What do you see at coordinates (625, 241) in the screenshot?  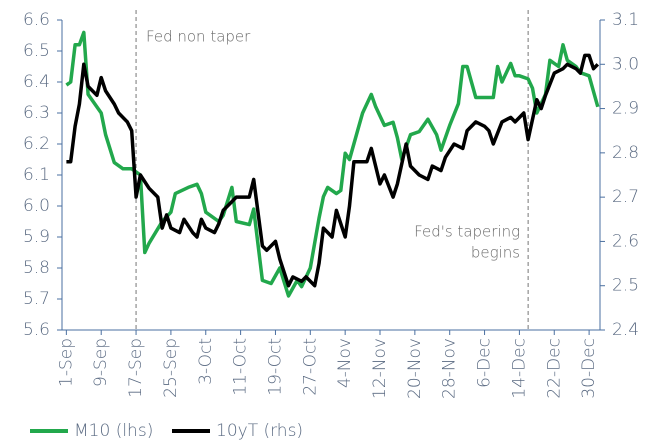 I see `y2-tick-label: 2.6` at bounding box center [625, 241].